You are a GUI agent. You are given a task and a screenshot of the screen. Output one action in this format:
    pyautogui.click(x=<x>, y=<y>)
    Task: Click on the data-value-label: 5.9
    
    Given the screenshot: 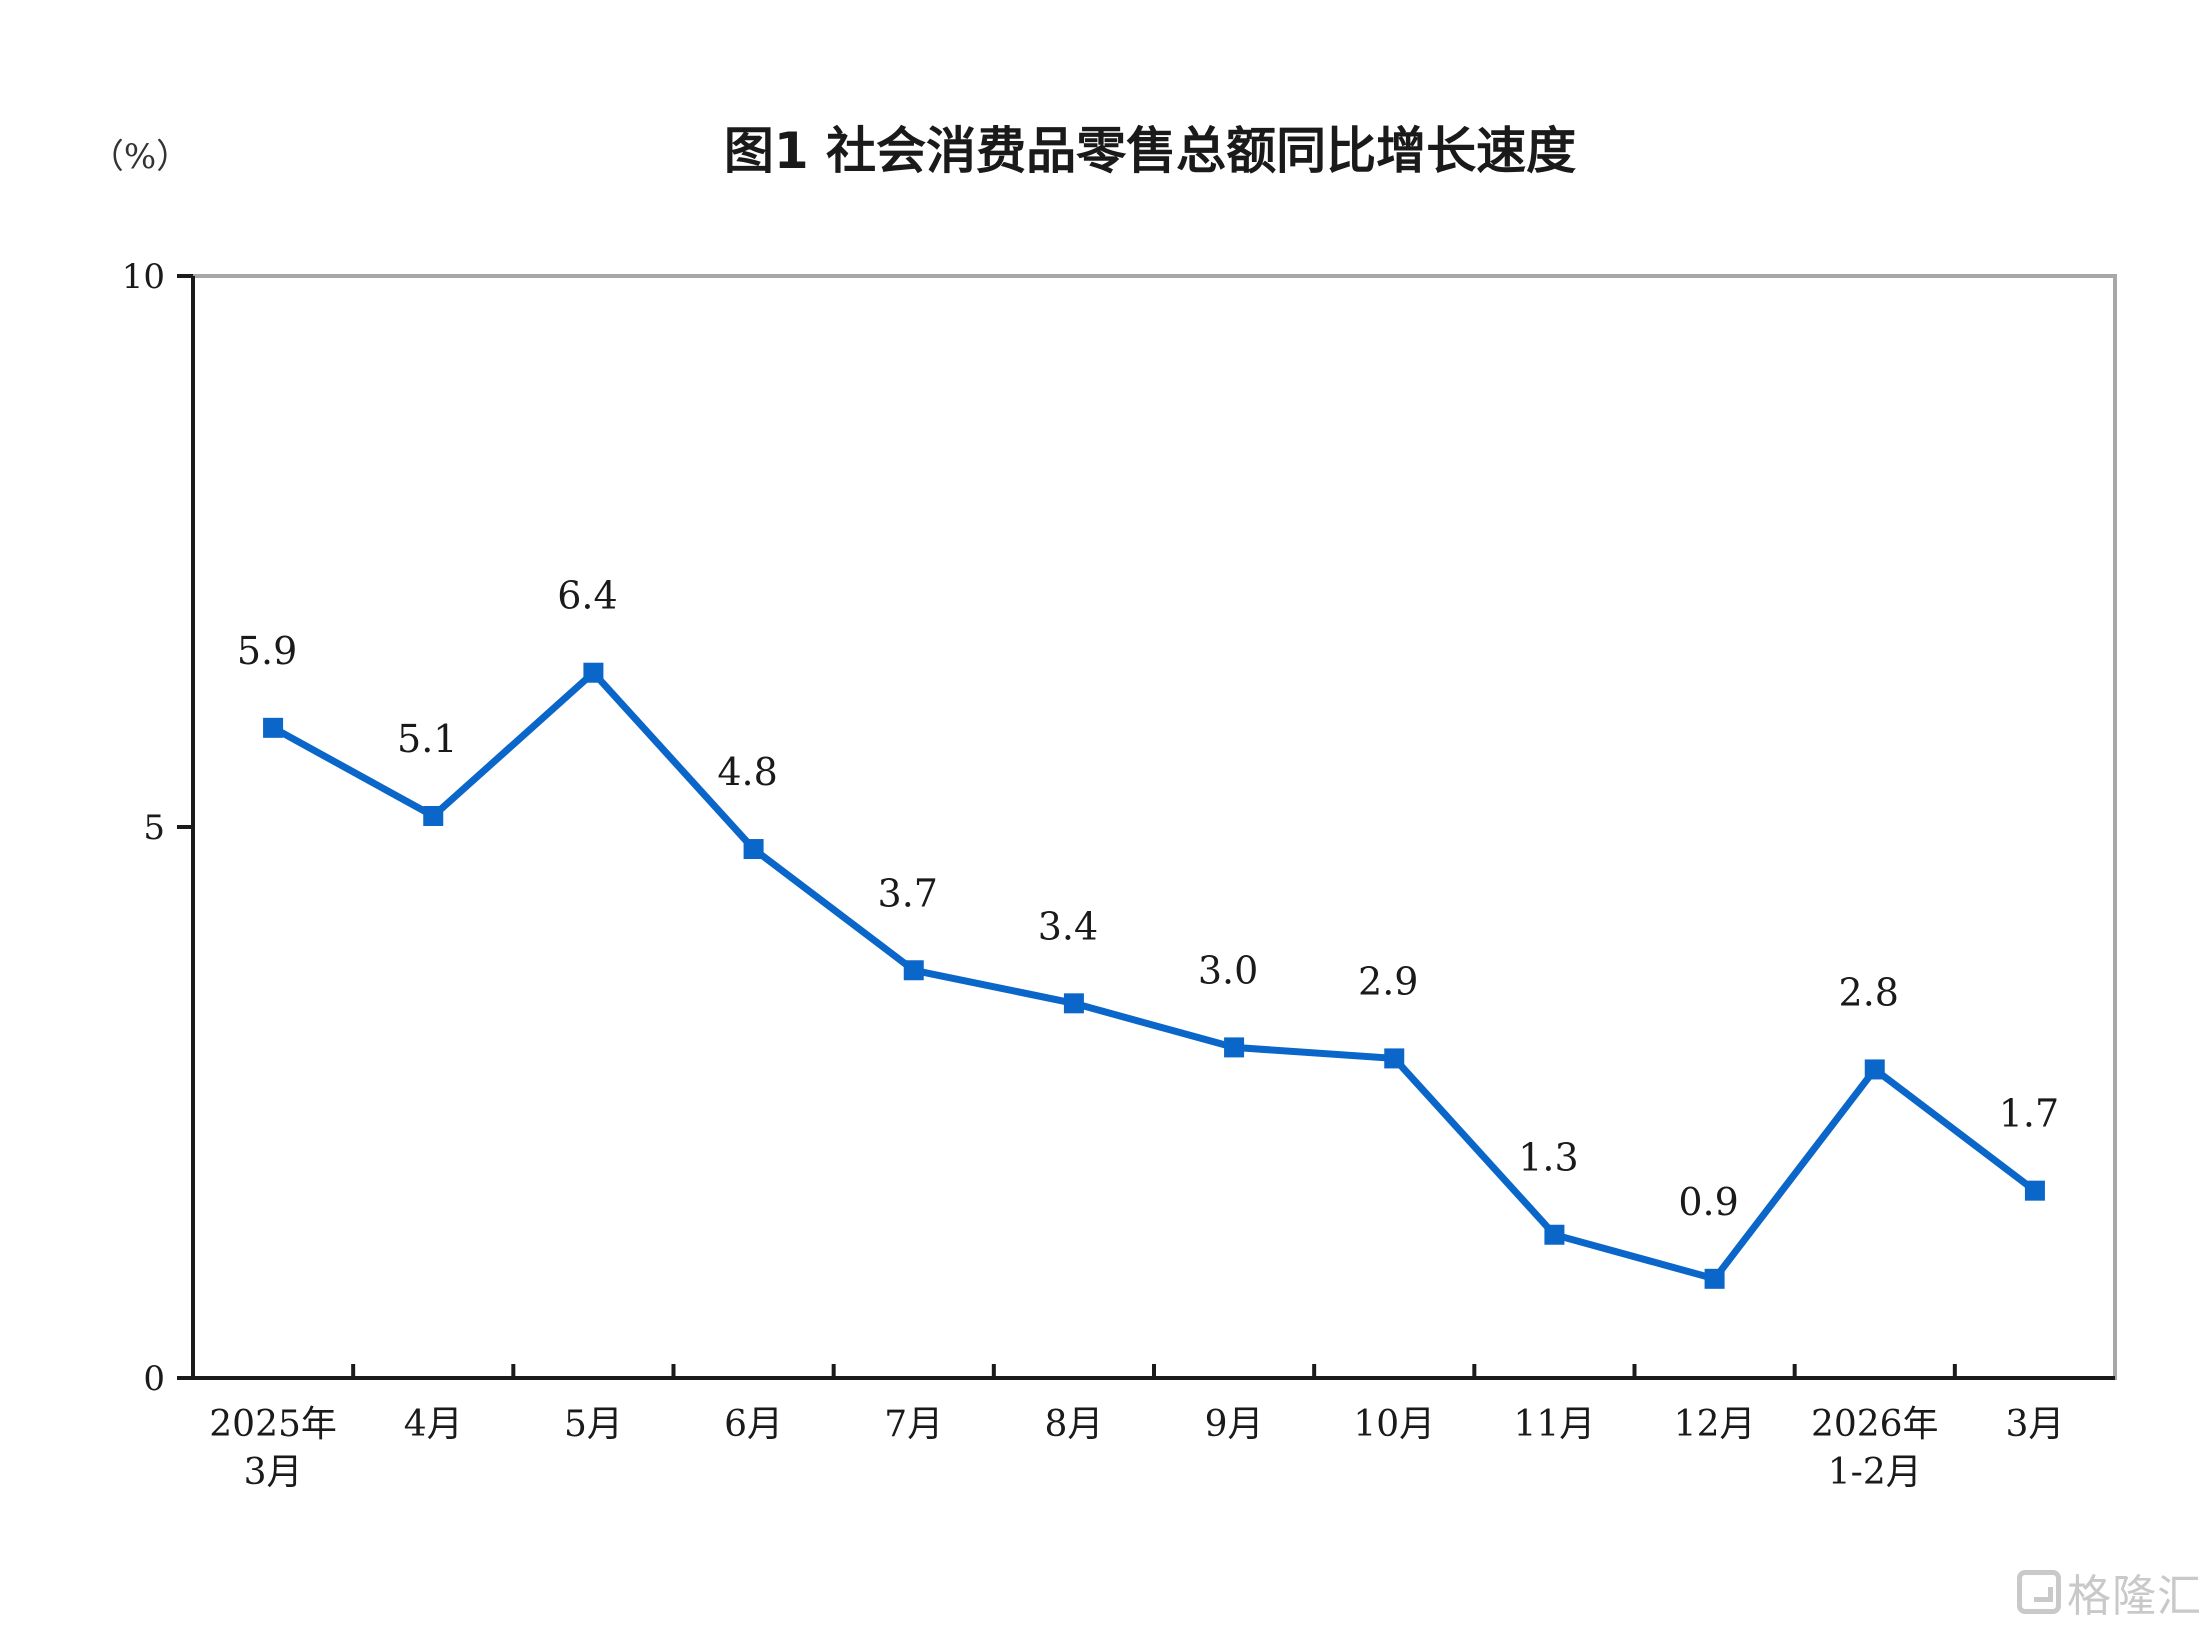 What is the action you would take?
    pyautogui.click(x=267, y=651)
    